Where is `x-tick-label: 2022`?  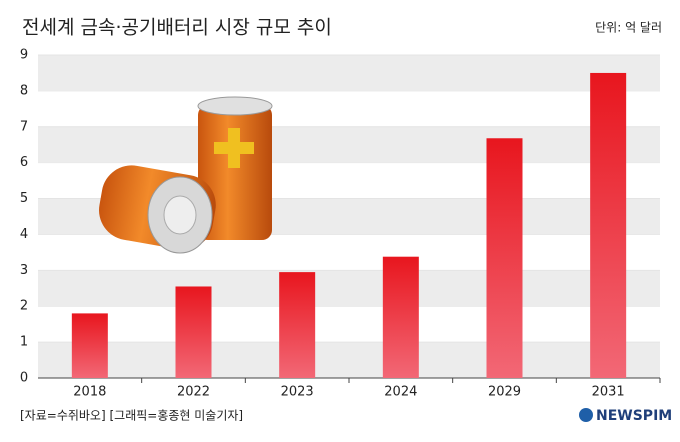 x-tick-label: 2022 is located at coordinates (193, 392).